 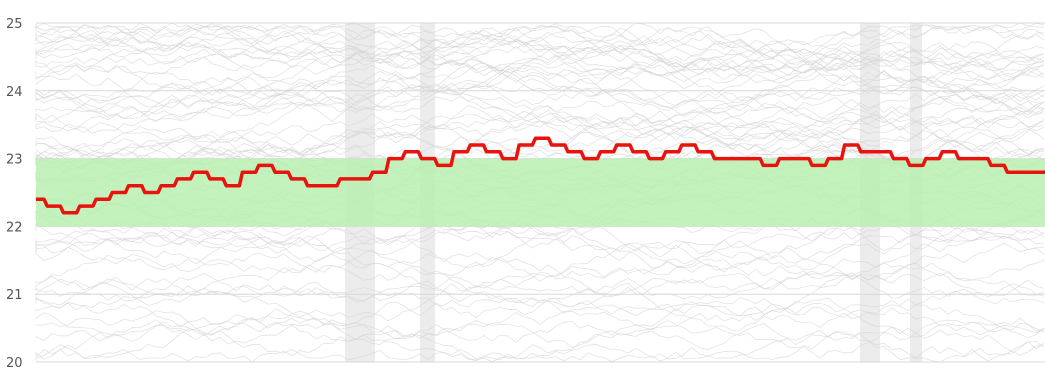 What do you see at coordinates (14, 363) in the screenshot?
I see `y-tick-label: 20` at bounding box center [14, 363].